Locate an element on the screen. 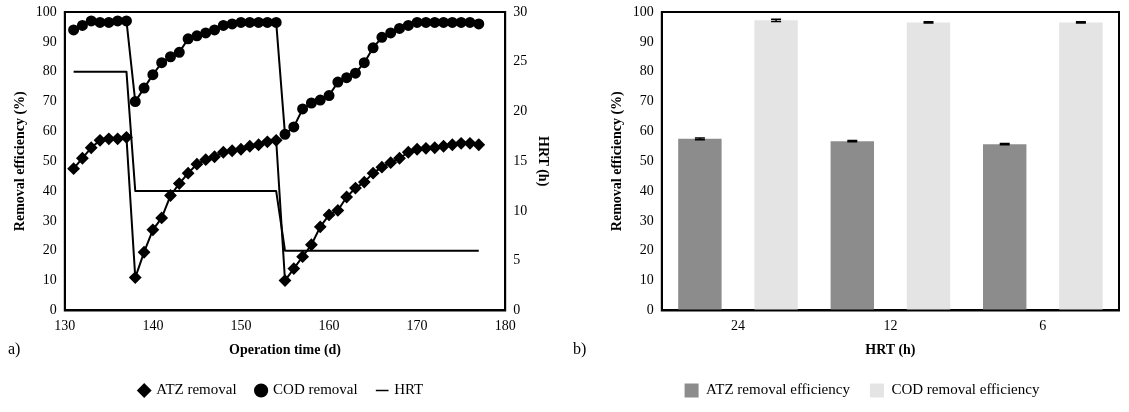  y2-tick-label: 20 is located at coordinates (520, 111).